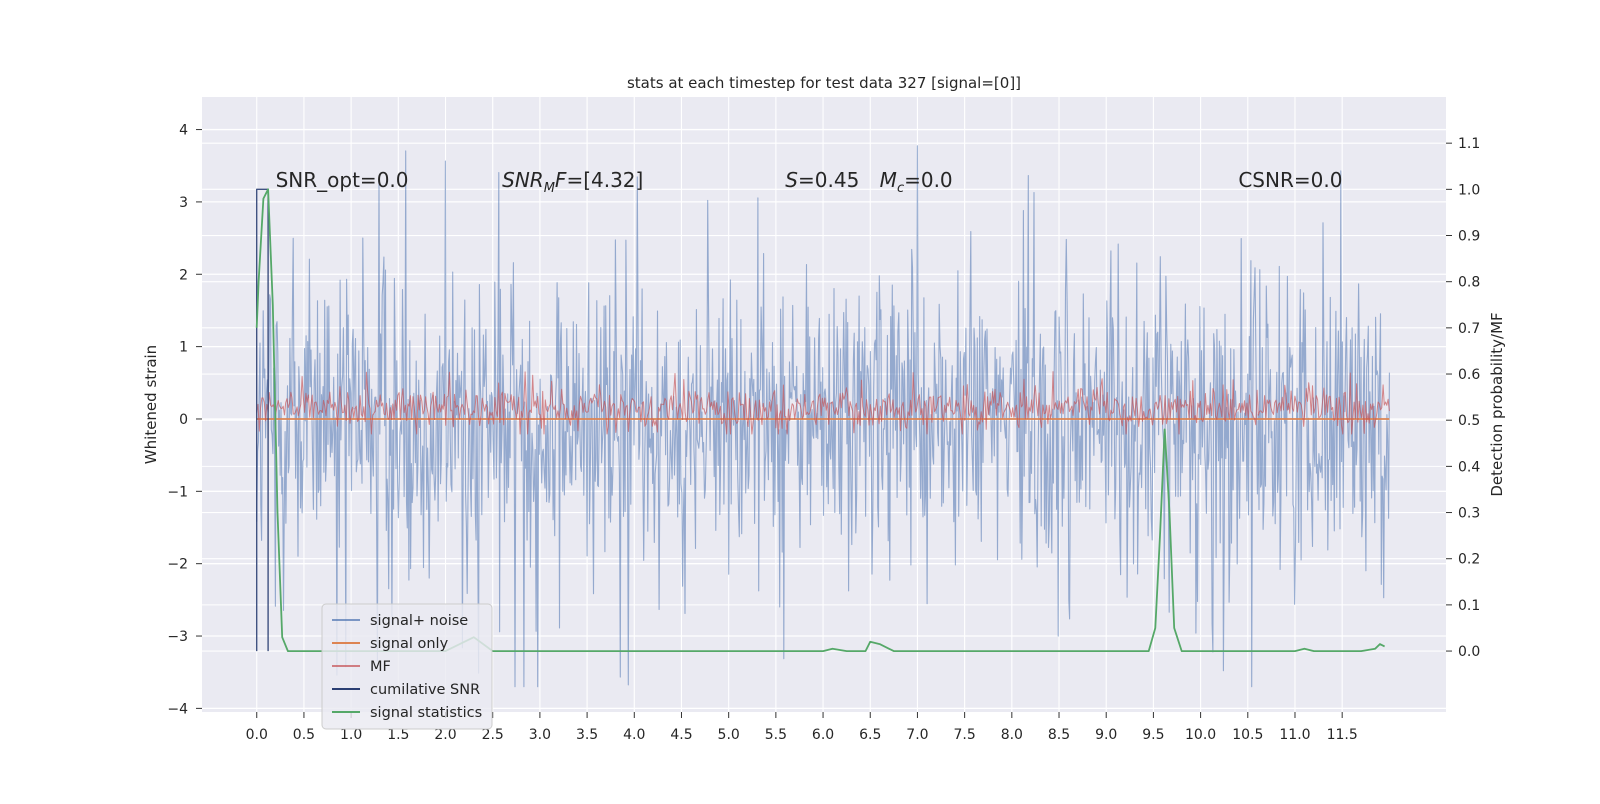  Describe the element at coordinates (965, 735) in the screenshot. I see `x-tick-label: 7.5` at that location.